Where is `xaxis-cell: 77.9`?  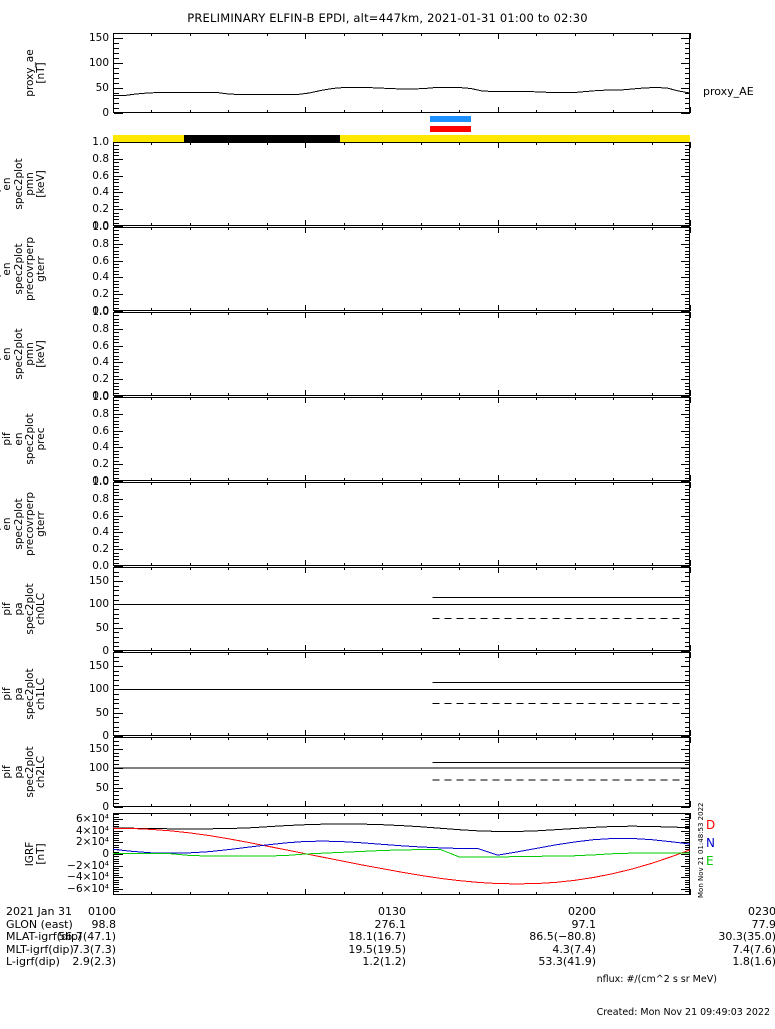
xaxis-cell: 77.9 is located at coordinates (763, 924).